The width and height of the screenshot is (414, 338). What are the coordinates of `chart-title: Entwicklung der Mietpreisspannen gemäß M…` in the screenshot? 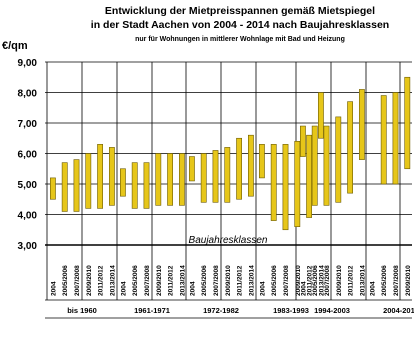 It's located at (240, 11).